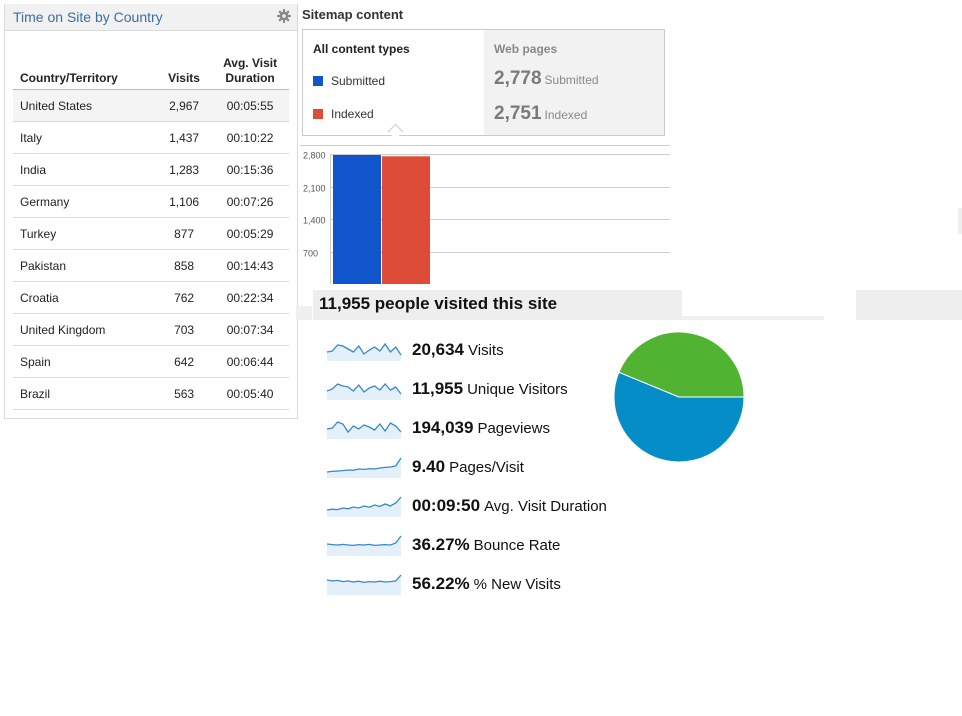 This screenshot has height=716, width=962. I want to click on visits-cell: 858, so click(184, 265).